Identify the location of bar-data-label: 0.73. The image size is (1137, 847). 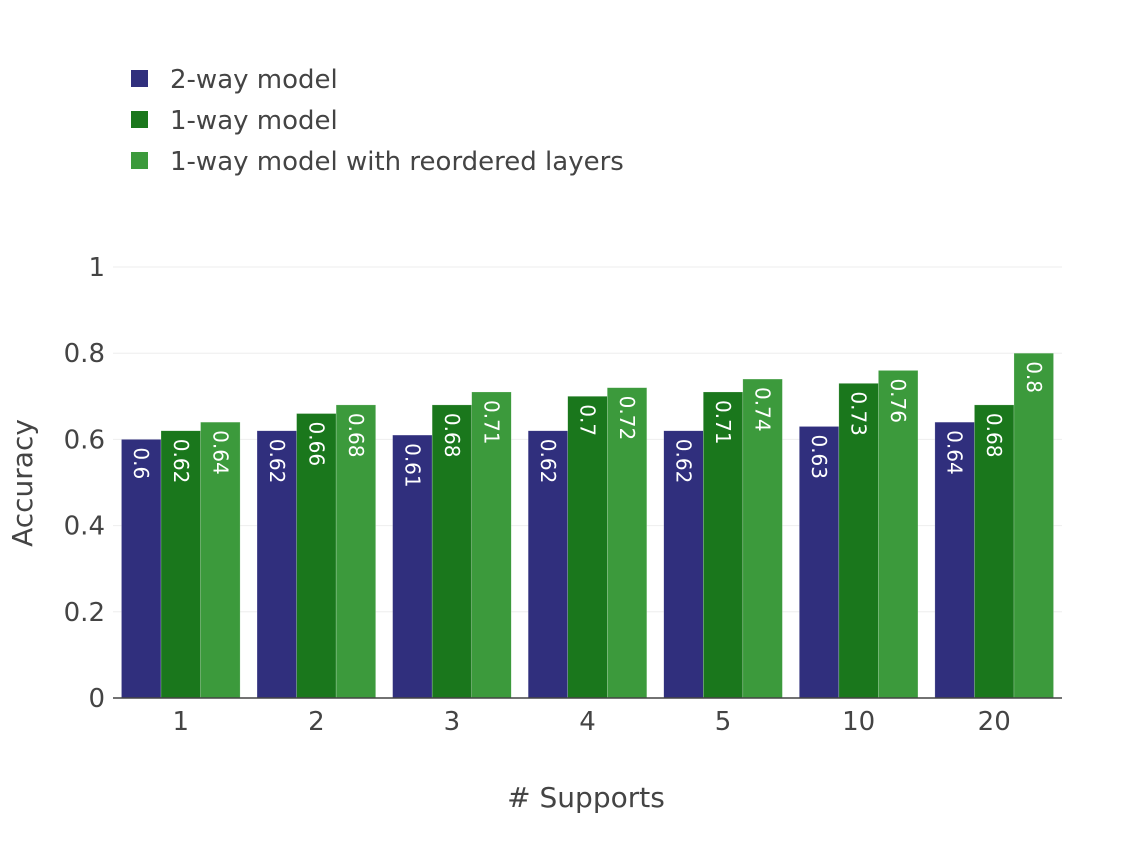
(859, 413).